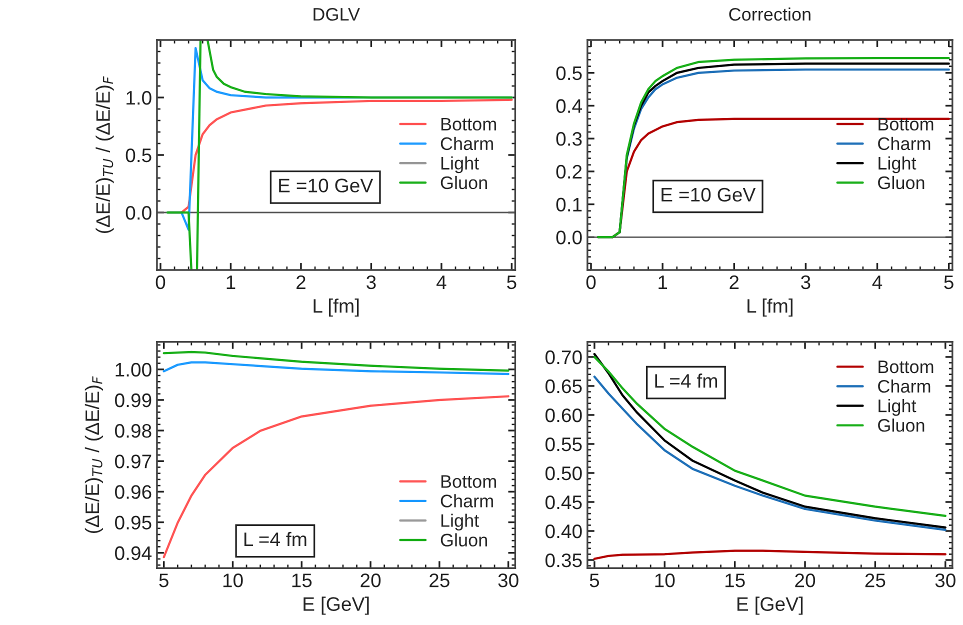 The width and height of the screenshot is (963, 625). I want to click on y-tick-label: 0.1, so click(569, 205).